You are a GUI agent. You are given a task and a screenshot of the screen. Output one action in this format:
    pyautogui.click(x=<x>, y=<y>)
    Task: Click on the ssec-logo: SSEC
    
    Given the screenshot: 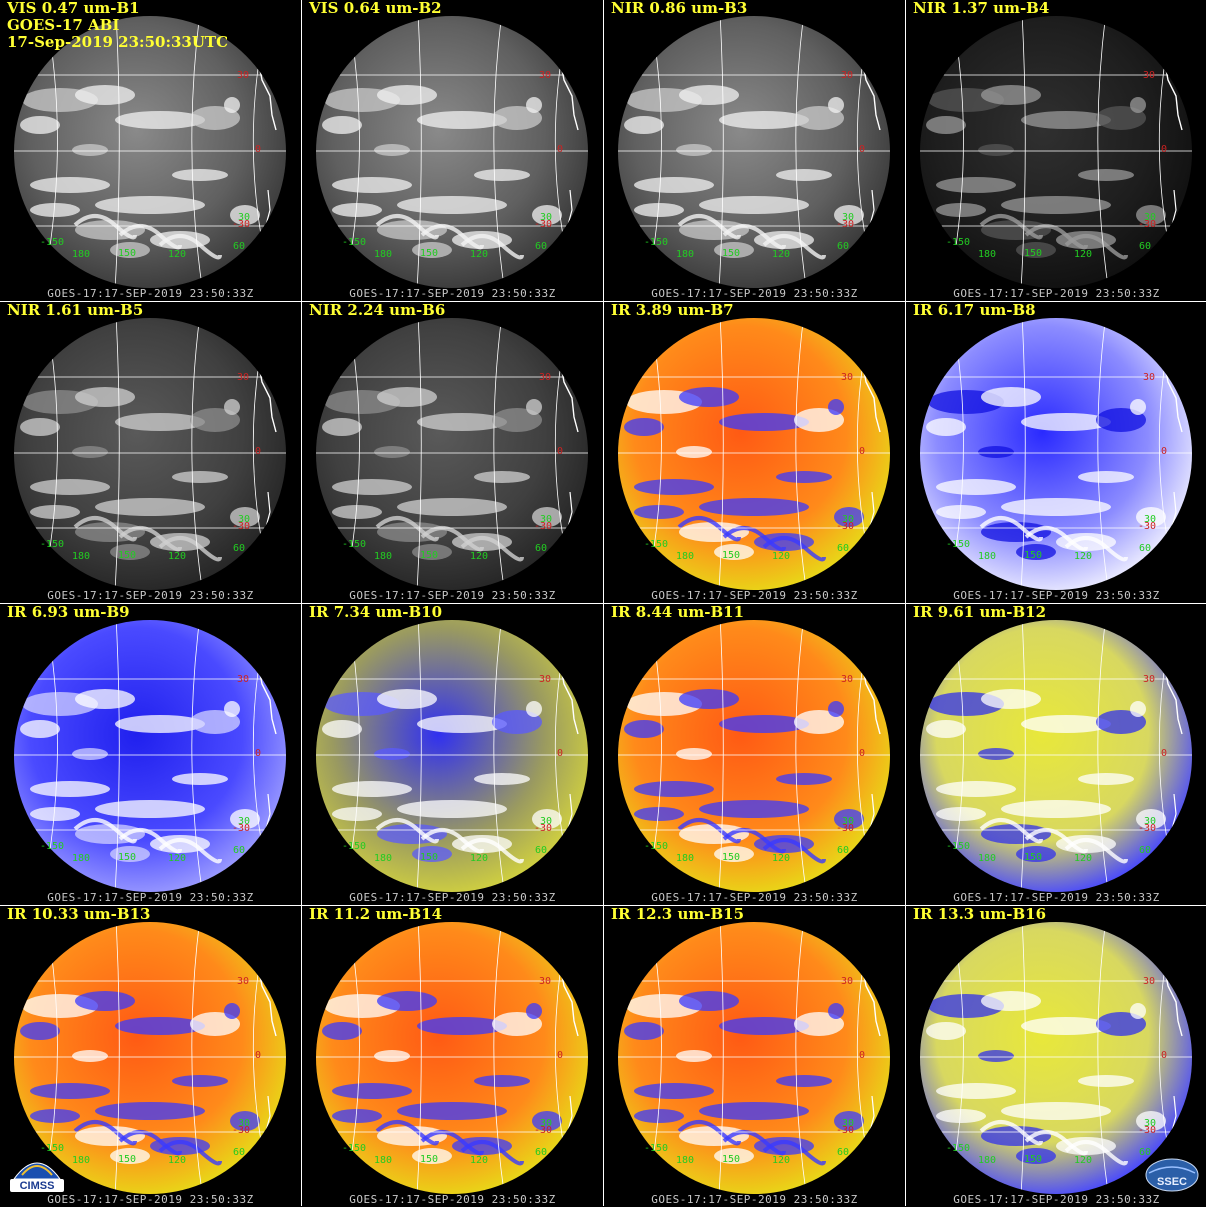 What is the action you would take?
    pyautogui.click(x=1172, y=1175)
    